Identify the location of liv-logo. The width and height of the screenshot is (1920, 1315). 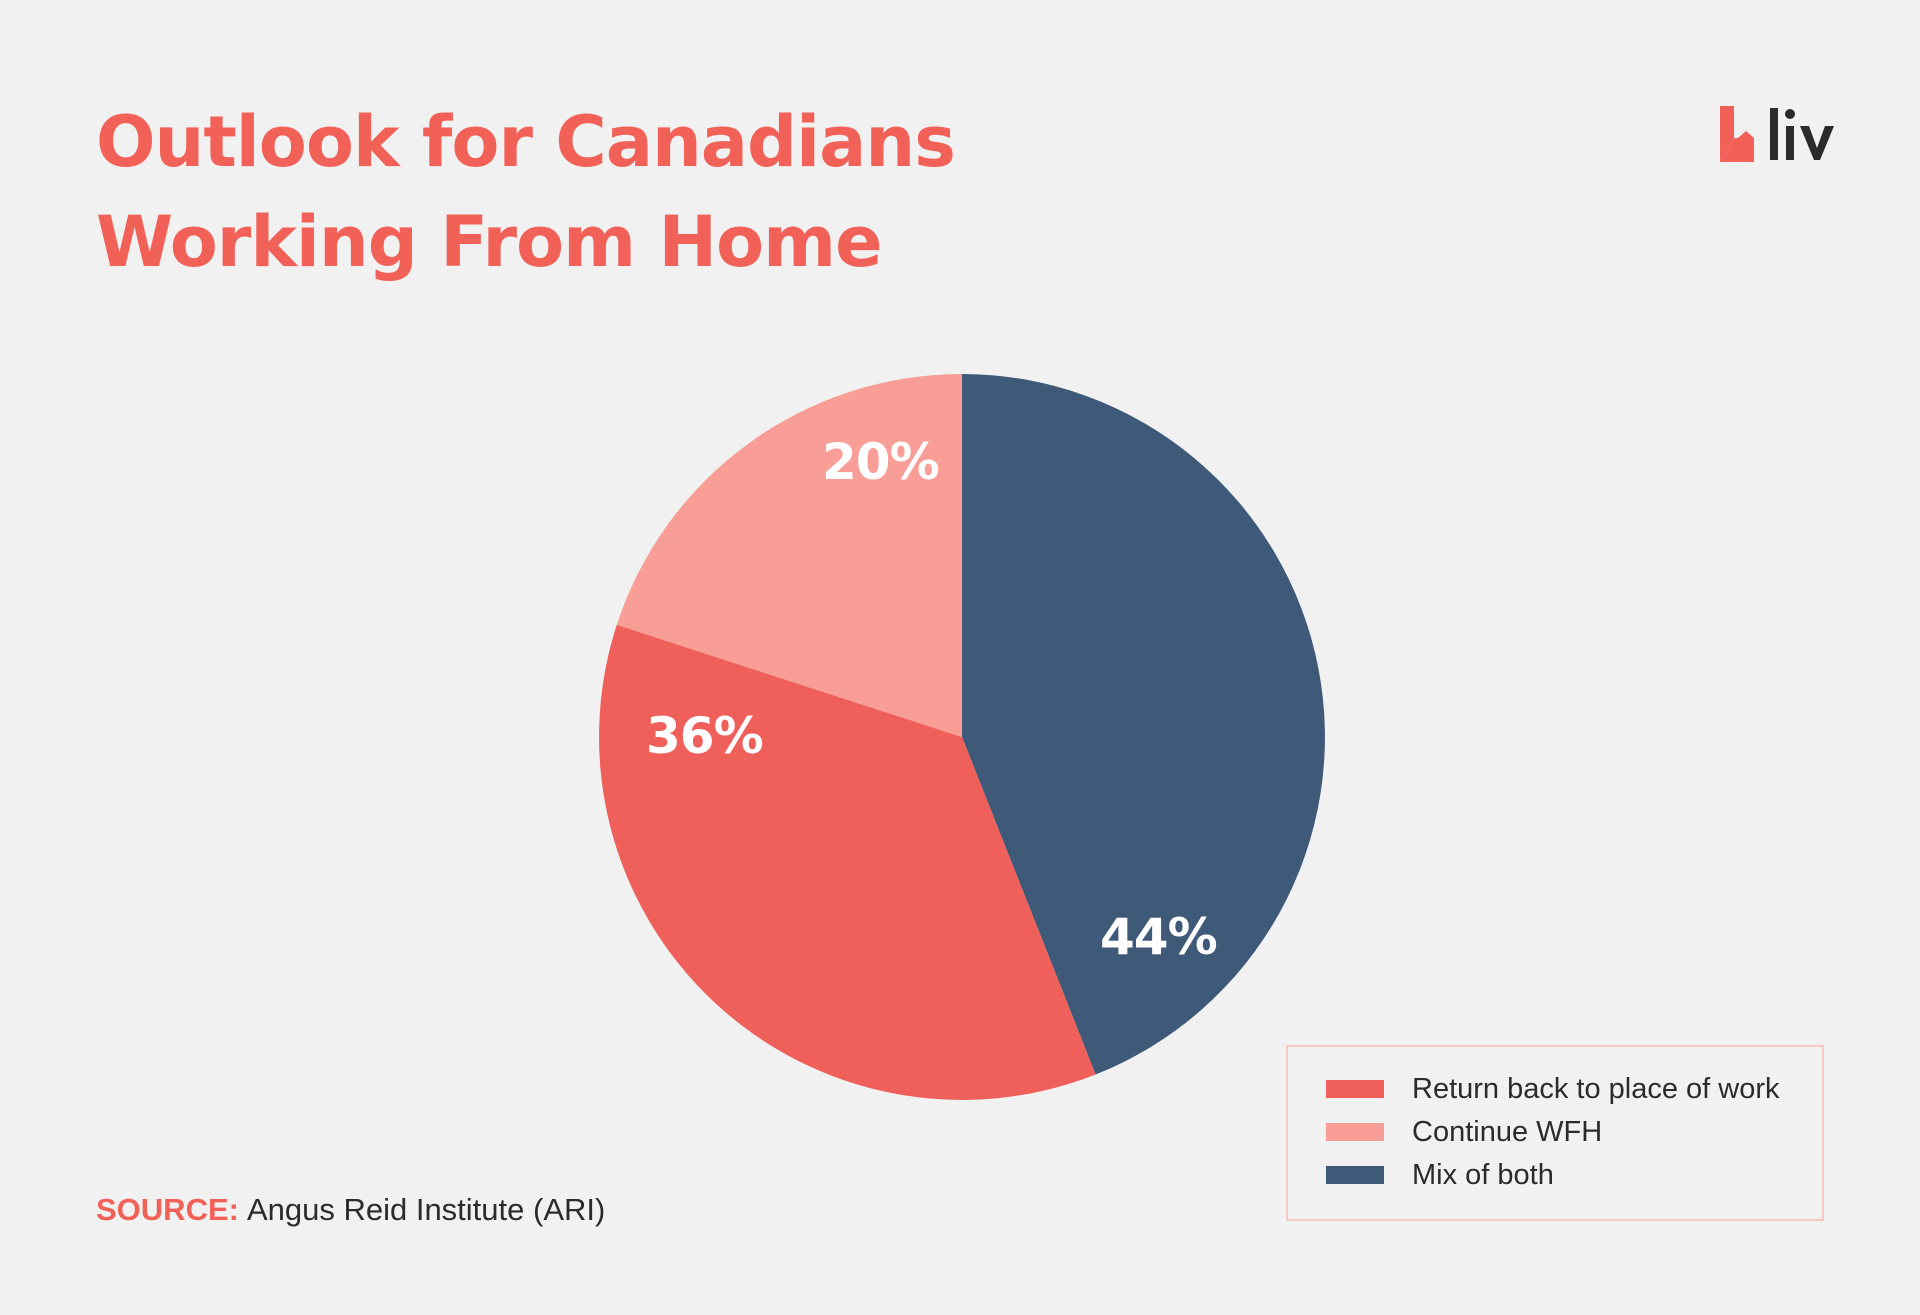
(1778, 134).